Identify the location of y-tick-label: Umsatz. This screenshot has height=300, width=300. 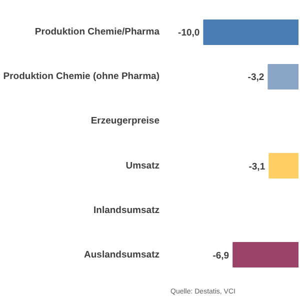
(143, 166).